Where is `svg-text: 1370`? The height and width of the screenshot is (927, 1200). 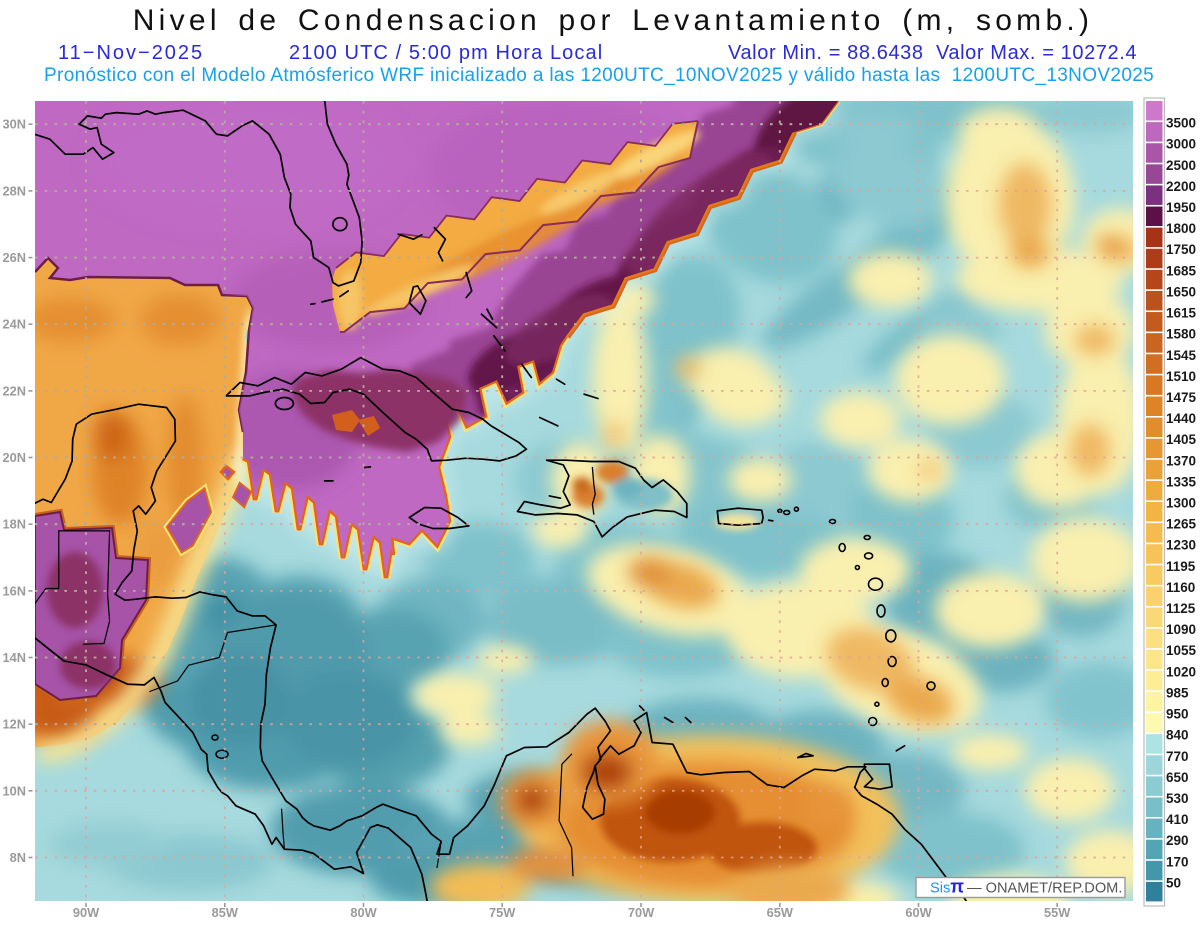 svg-text: 1370 is located at coordinates (1181, 460).